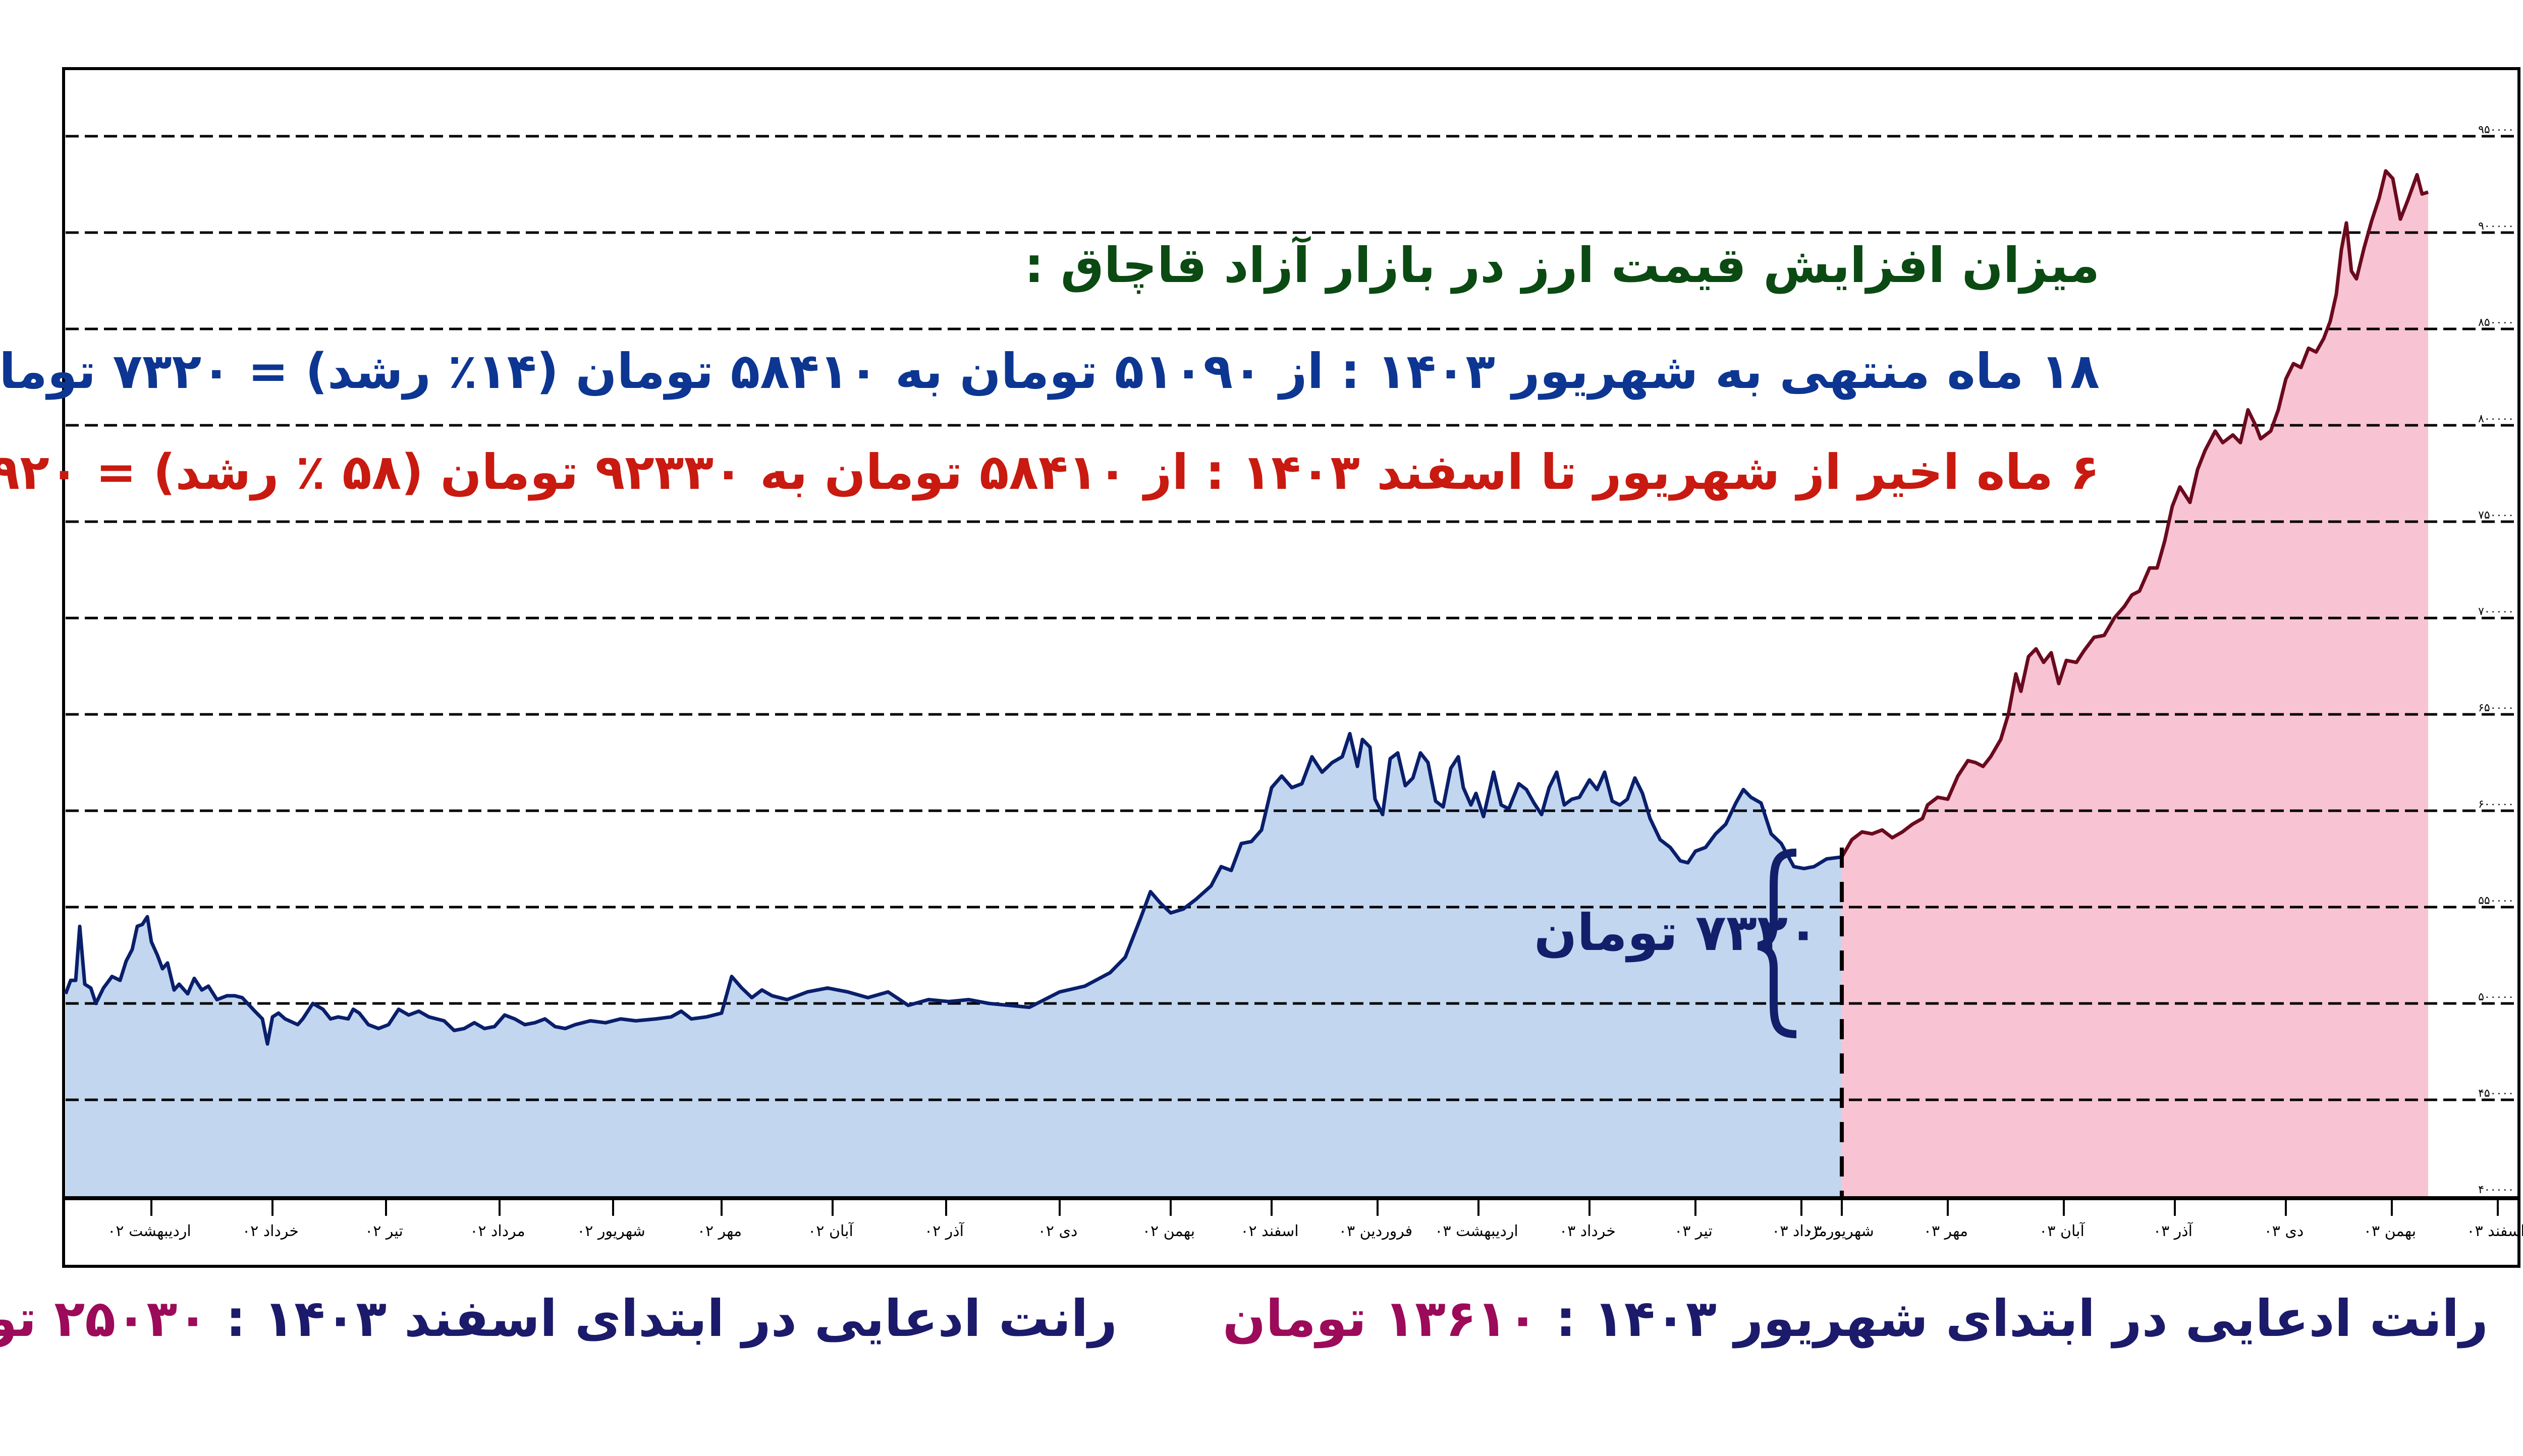 This screenshot has height=1456, width=2523. Describe the element at coordinates (672, 1318) in the screenshot. I see `caption-esfand-label: رانت ادعایی در ابتدای اسفند ۱۴۰۳ :` at that location.